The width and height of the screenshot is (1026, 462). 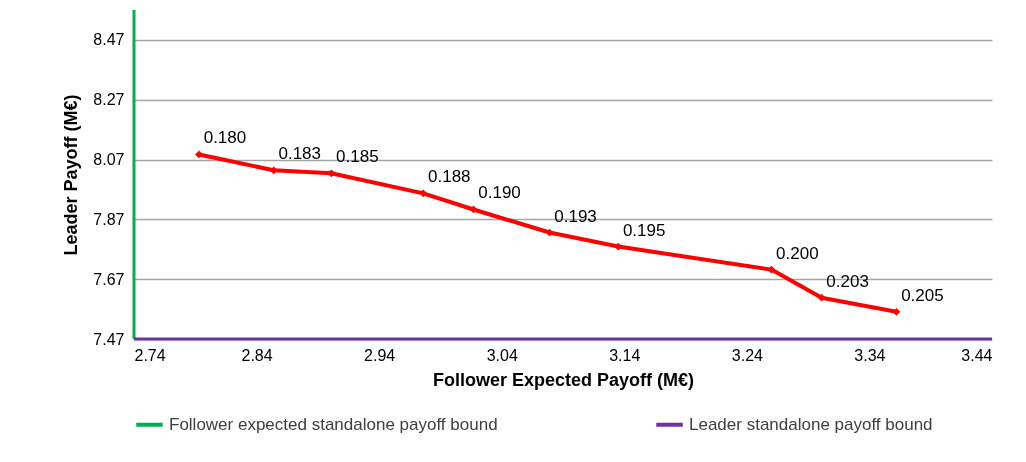 What do you see at coordinates (747, 355) in the screenshot?
I see `x-tick-label: 3.24` at bounding box center [747, 355].